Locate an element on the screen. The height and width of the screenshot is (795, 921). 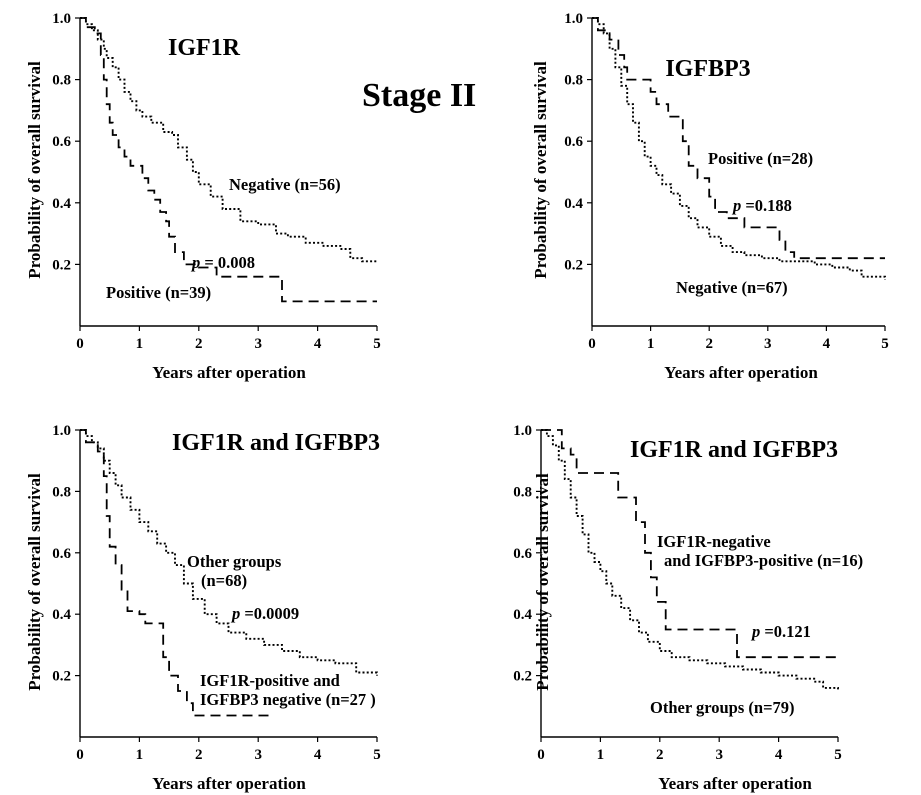
panel-igf1r-curve-dotted is located at coordinates (228, 140).